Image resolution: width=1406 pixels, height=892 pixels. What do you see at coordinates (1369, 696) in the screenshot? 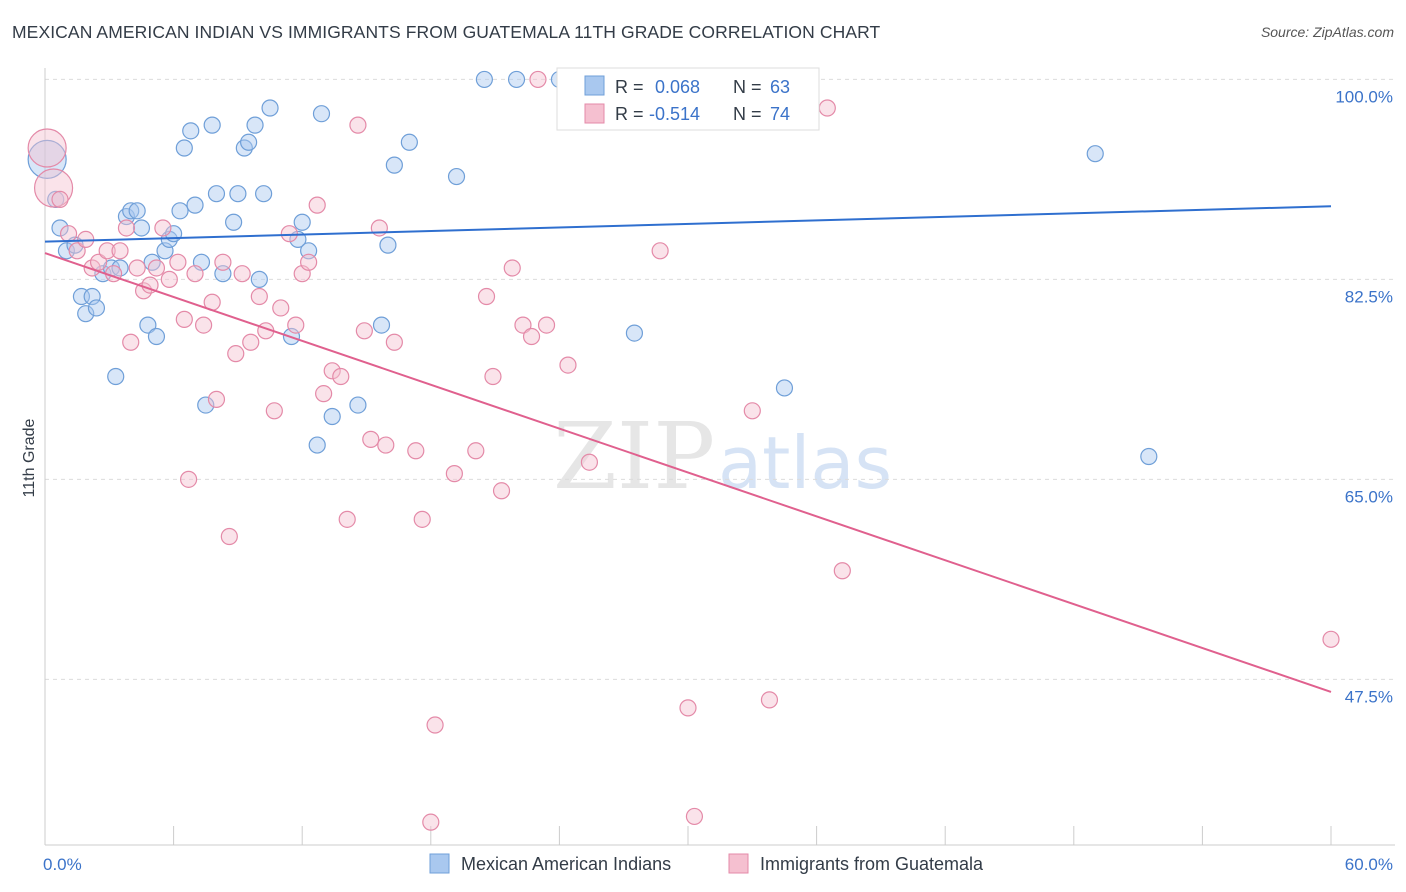
I see `y-tick-label: 47.5%` at bounding box center [1369, 696].